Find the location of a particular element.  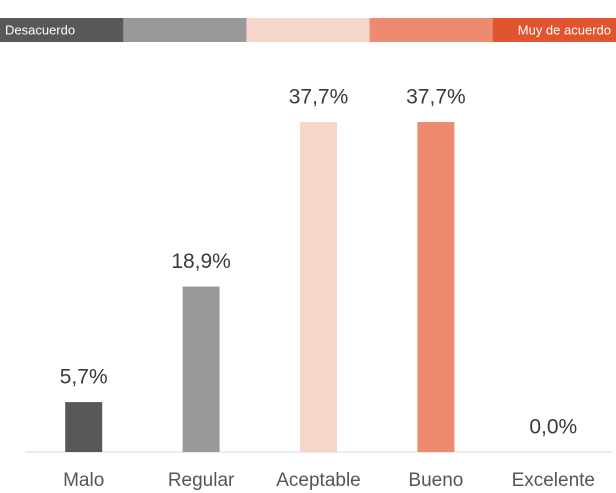

strip-label-high: Muy de acuerdo is located at coordinates (564, 29).